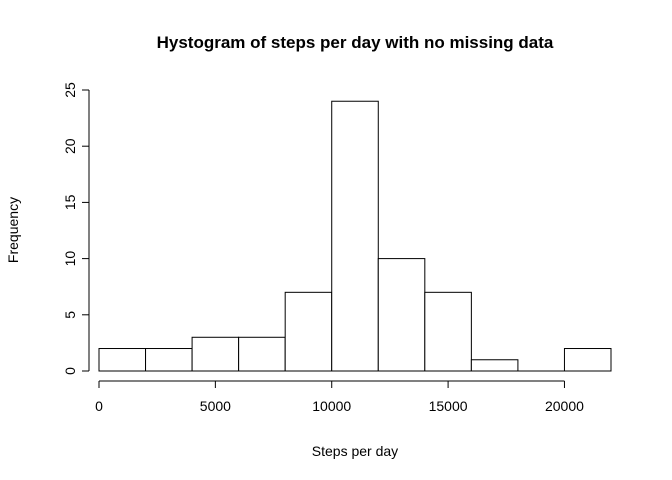 The height and width of the screenshot is (480, 672). What do you see at coordinates (70, 259) in the screenshot?
I see `y-tick-label-2: 10` at bounding box center [70, 259].